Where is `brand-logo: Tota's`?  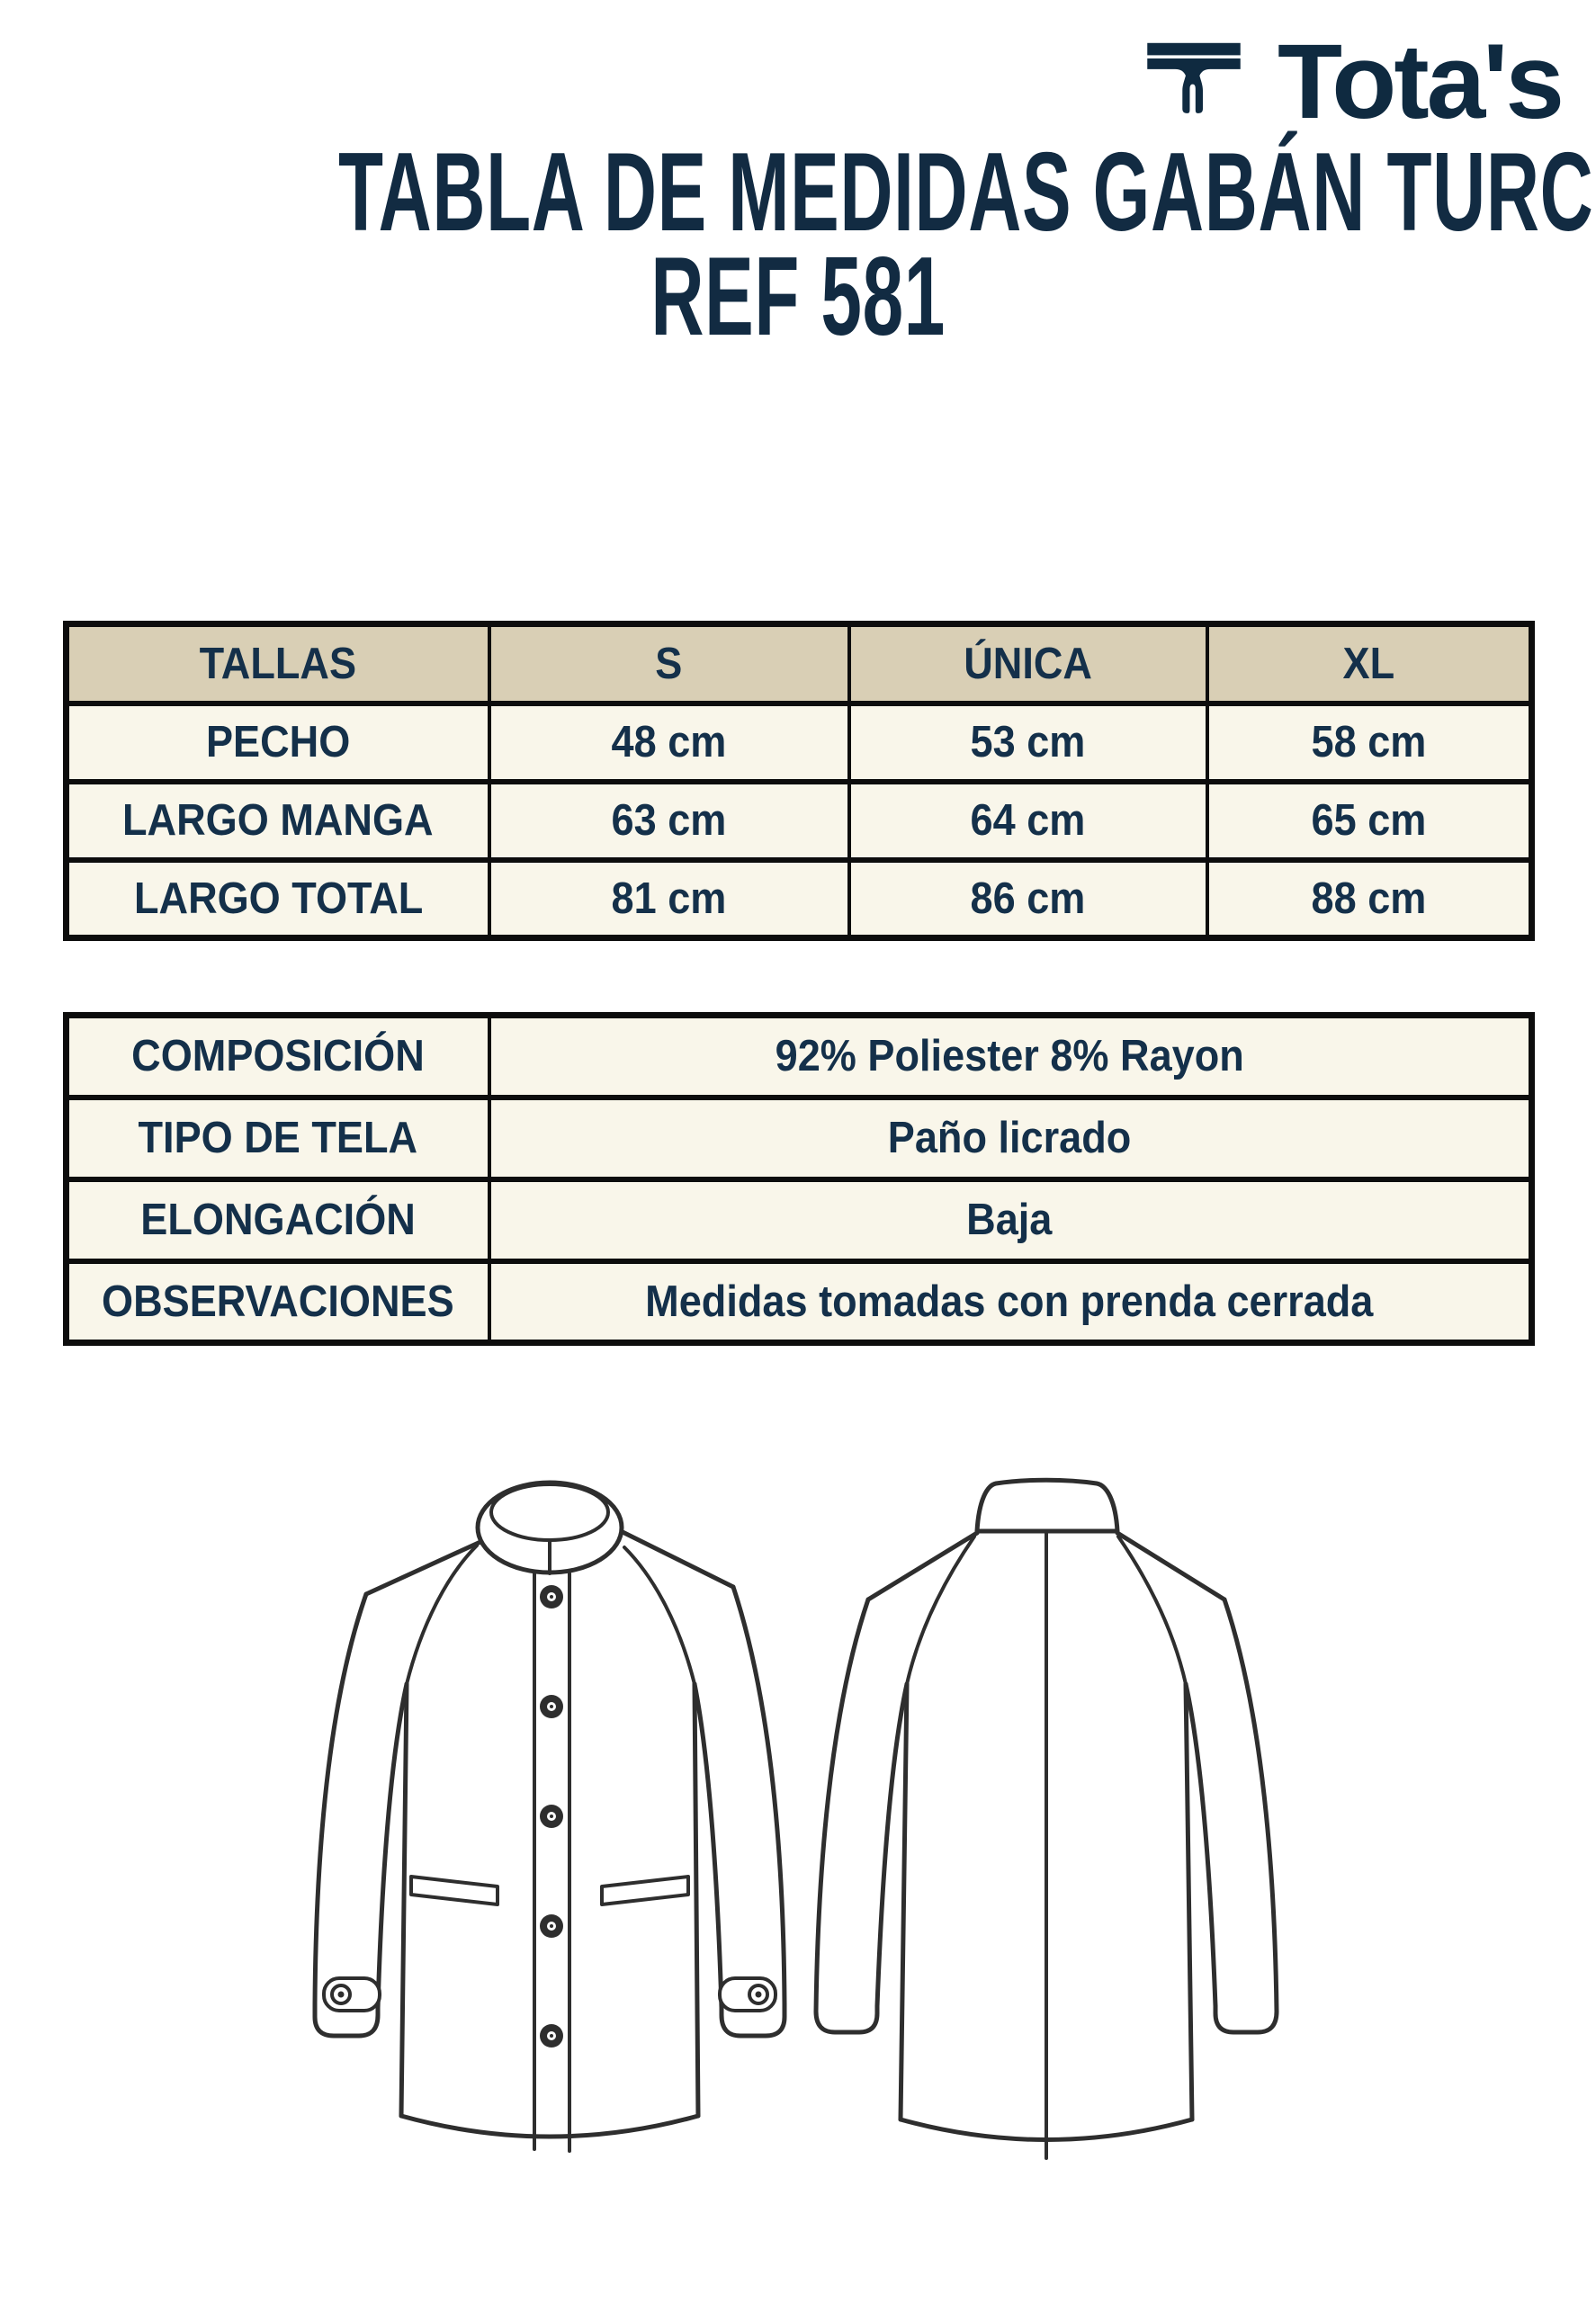
brand-logo: Tota's is located at coordinates (1353, 81).